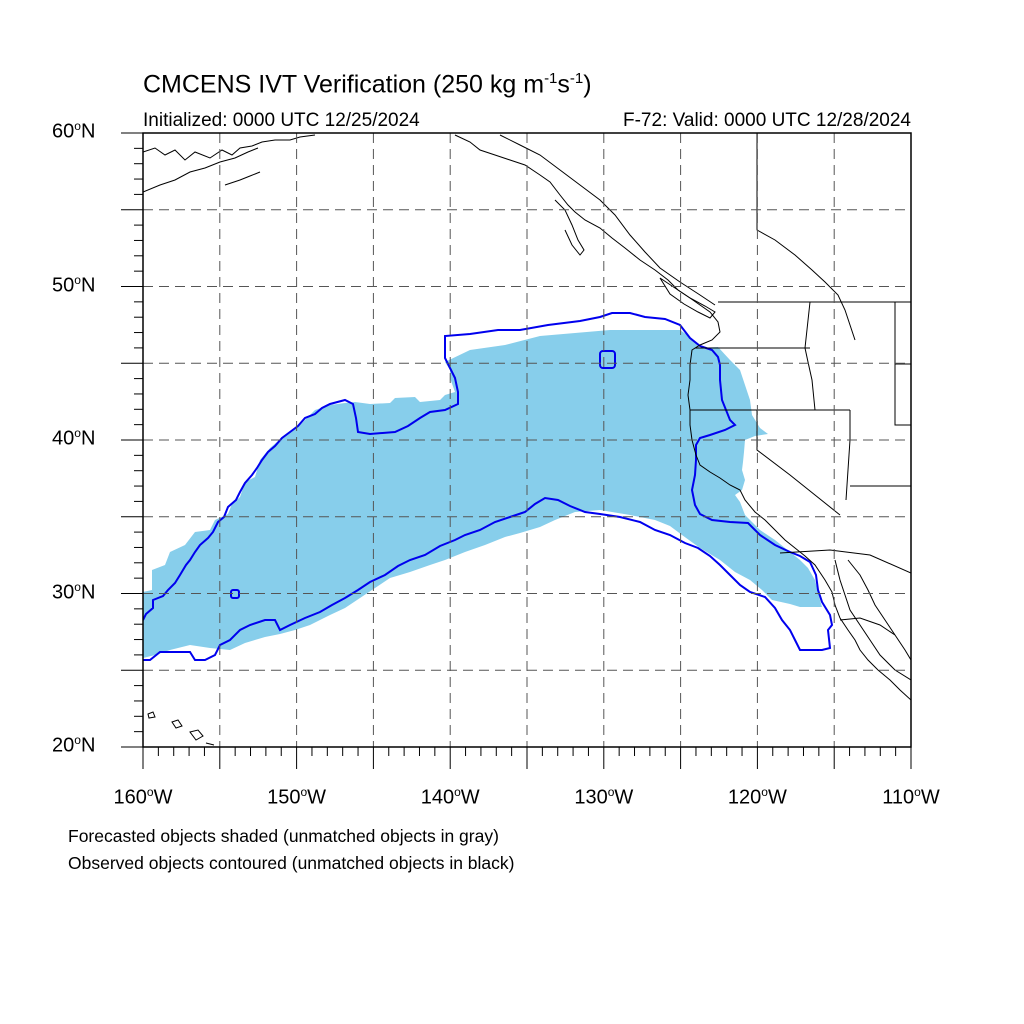 This screenshot has height=1024, width=1024. I want to click on valid-time-label: F-72: Valid: 0000 UTC 12/28/2024, so click(767, 120).